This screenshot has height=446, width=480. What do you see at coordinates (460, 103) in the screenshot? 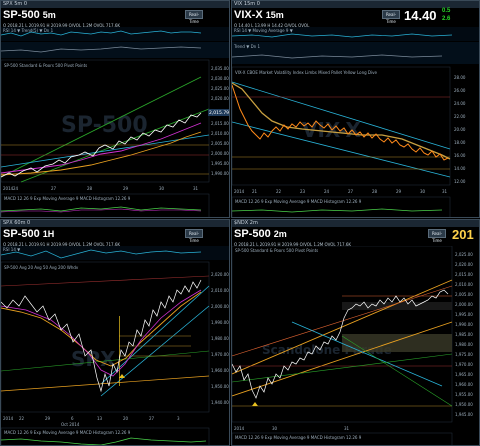
I see `svg-text: 24.00` at bounding box center [460, 103].